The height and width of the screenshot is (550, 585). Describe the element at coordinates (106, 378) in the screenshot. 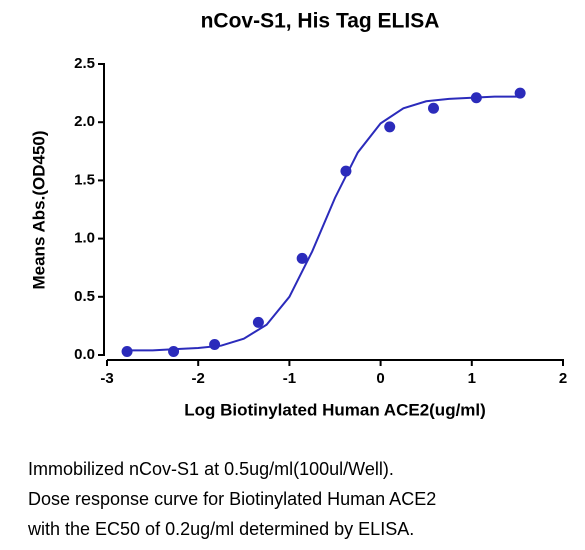

I see `x-tick-label: -3` at that location.